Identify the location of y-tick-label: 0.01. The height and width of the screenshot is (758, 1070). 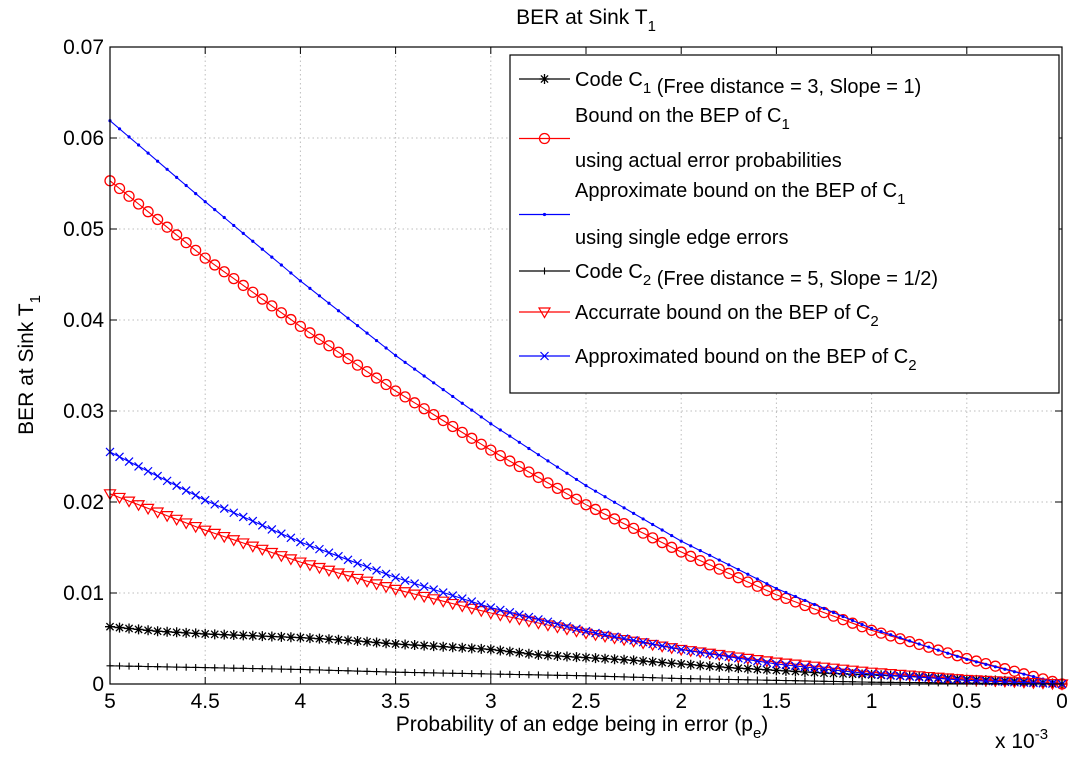
(83, 593).